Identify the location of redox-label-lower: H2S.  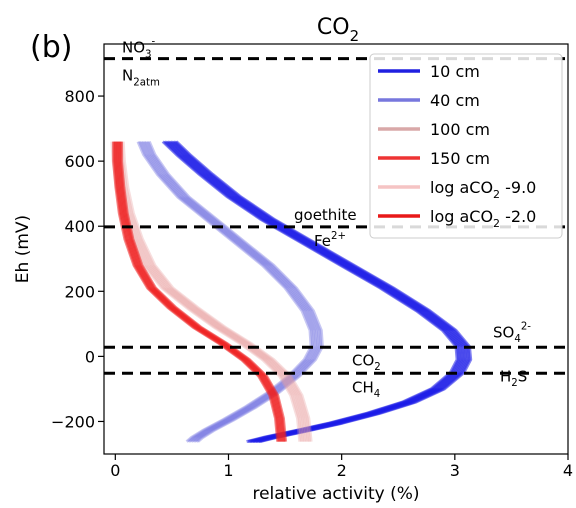
(513, 378).